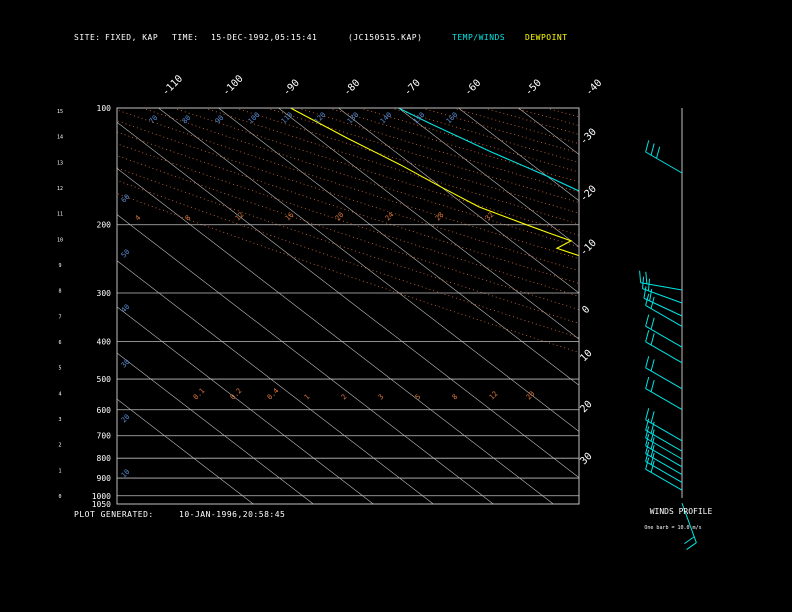 The width and height of the screenshot is (792, 612). What do you see at coordinates (290, 217) in the screenshot?
I see `moist-adiabat-label: 16` at bounding box center [290, 217].